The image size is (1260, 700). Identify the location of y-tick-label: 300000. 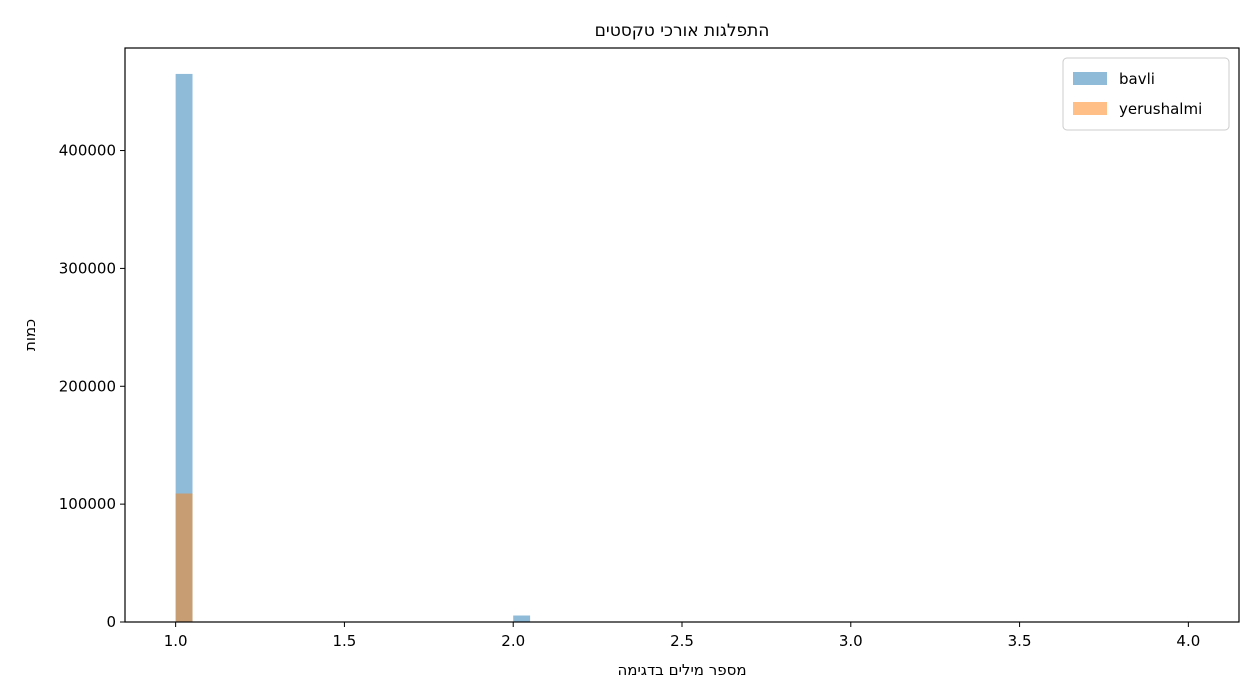
(87, 268).